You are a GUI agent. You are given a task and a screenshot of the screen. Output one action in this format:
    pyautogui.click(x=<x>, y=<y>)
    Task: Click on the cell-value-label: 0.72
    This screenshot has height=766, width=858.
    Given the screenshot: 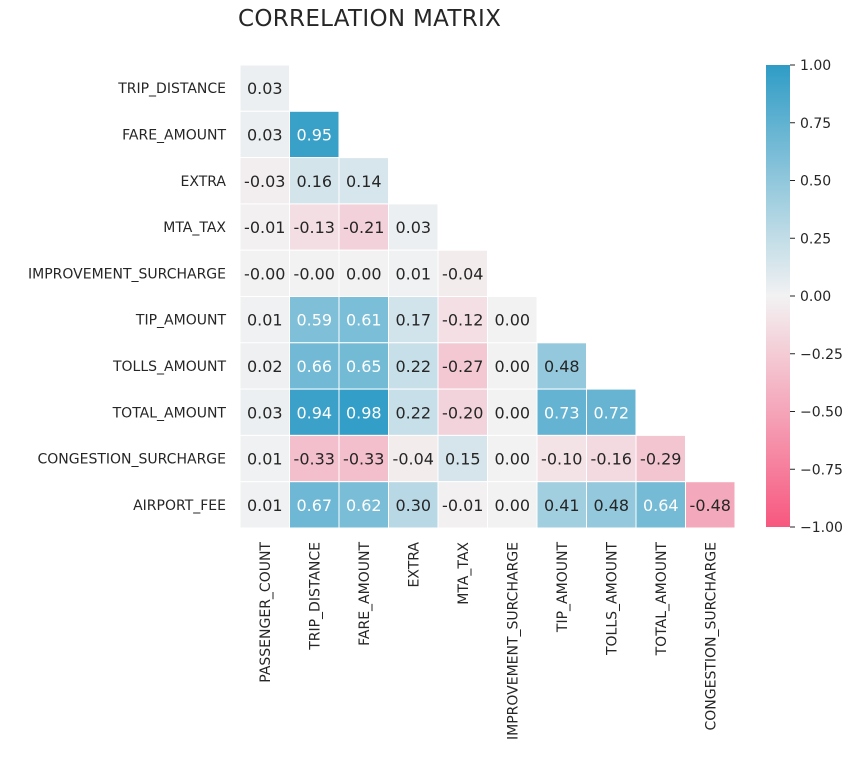 What is the action you would take?
    pyautogui.click(x=611, y=412)
    